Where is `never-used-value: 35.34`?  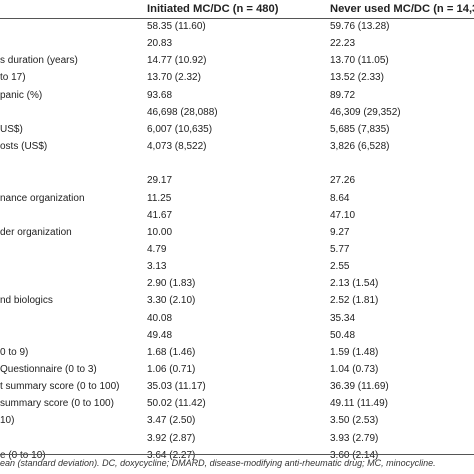 never-used-value: 35.34 is located at coordinates (343, 318).